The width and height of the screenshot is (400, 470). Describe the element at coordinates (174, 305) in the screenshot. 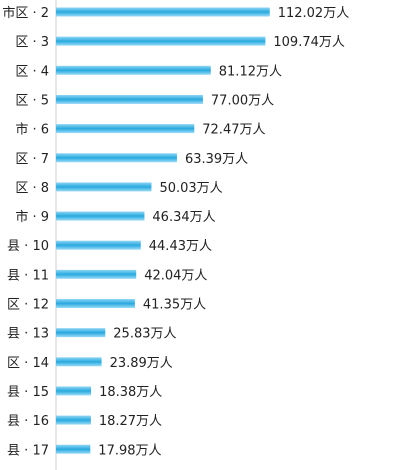

I see `value-label: 41.35万人` at that location.